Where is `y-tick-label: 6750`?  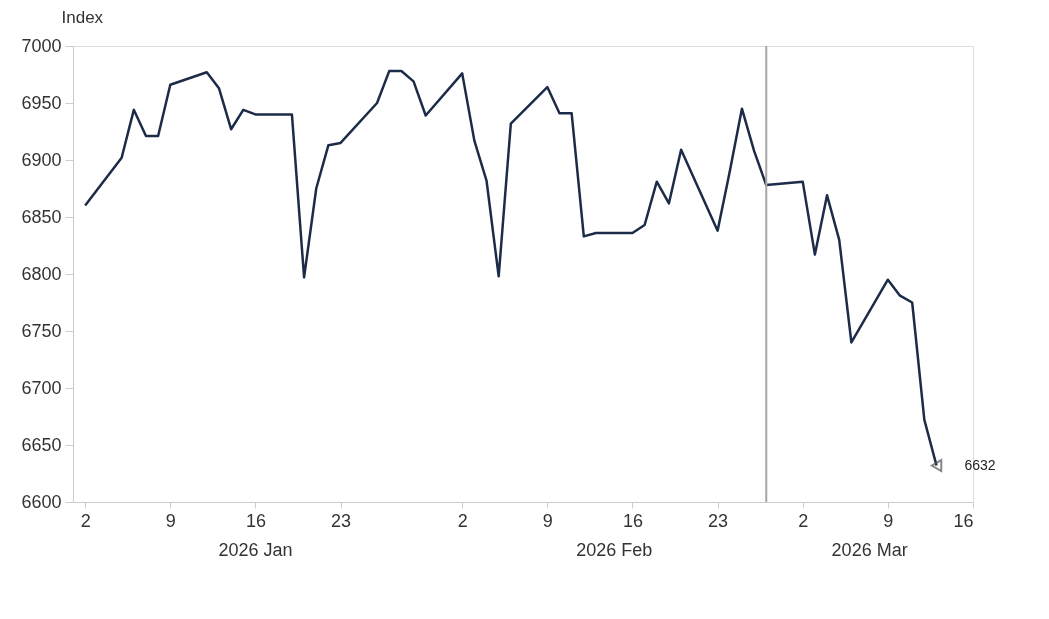 y-tick-label: 6750 is located at coordinates (41, 330).